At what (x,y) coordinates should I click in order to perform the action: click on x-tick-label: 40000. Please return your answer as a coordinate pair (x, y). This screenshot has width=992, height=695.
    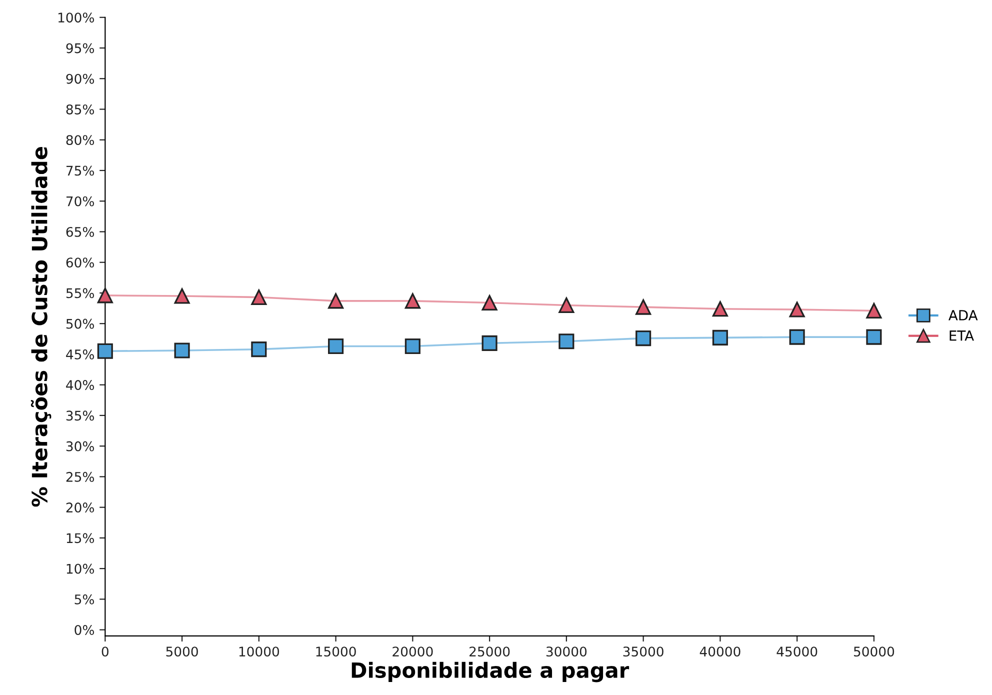
    Looking at the image, I should click on (720, 651).